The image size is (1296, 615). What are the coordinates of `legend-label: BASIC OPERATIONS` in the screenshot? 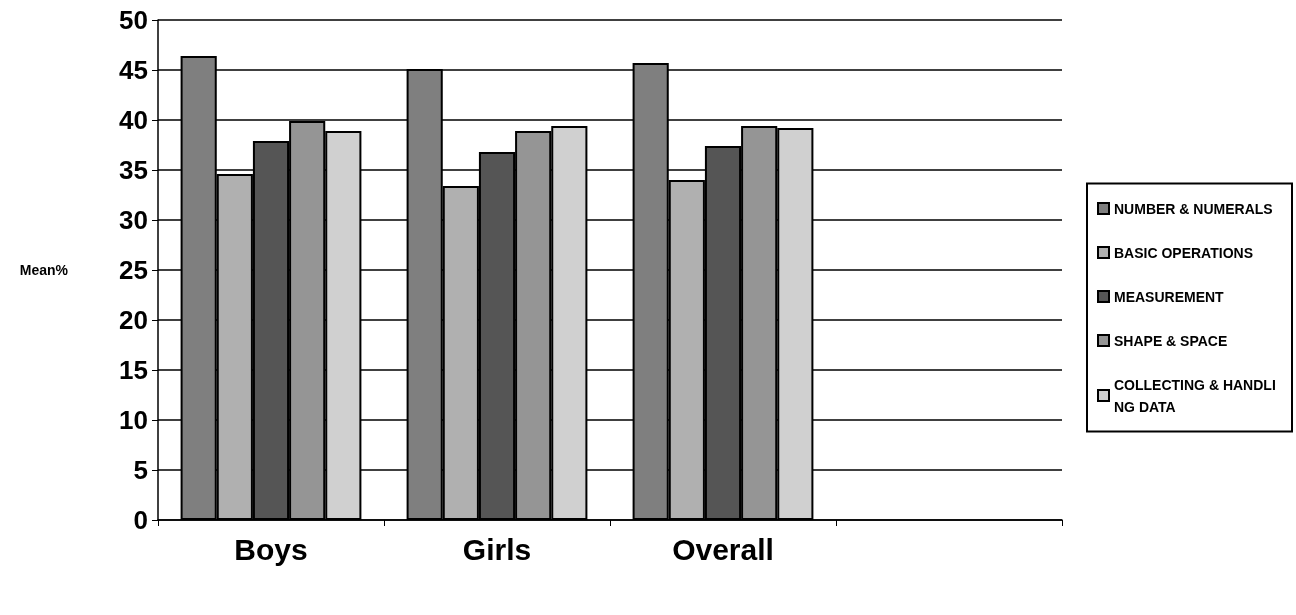 It's located at (1183, 252).